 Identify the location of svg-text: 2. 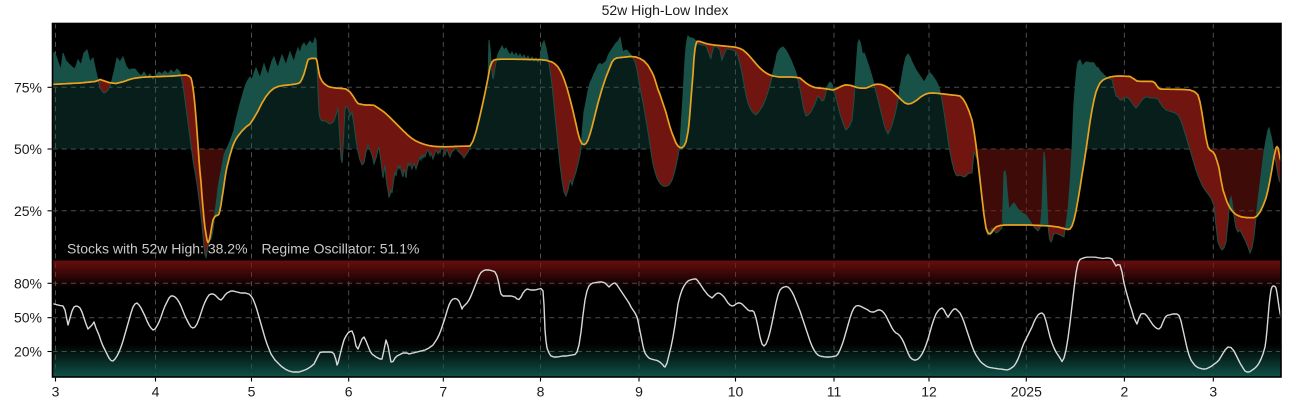
(1125, 392).